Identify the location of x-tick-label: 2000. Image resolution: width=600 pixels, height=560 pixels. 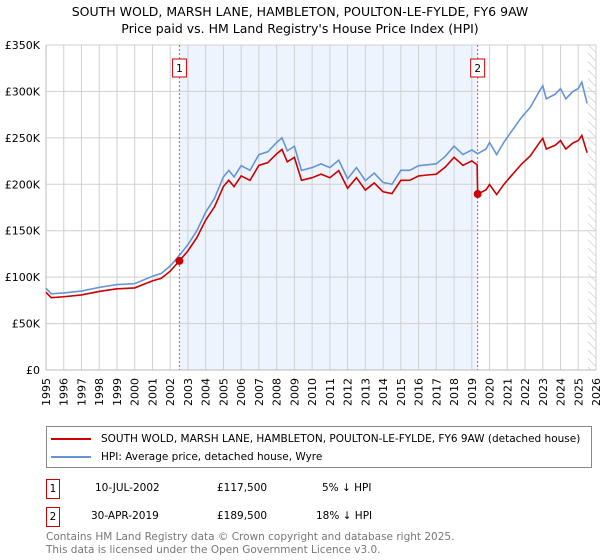
(135, 392).